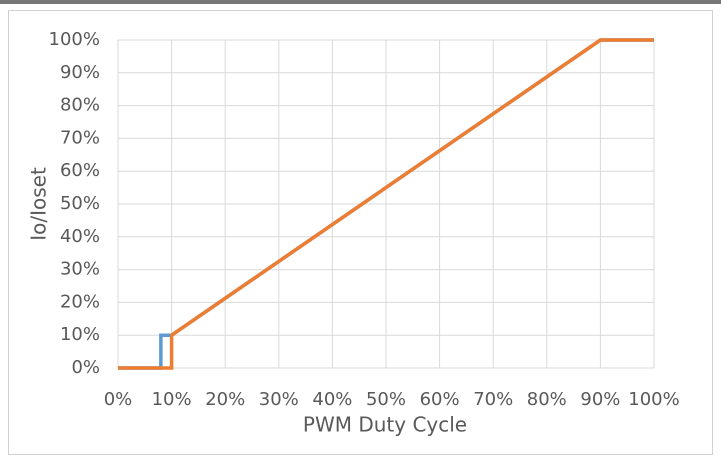 The width and height of the screenshot is (721, 466). I want to click on x-tick-label: 50%, so click(386, 399).